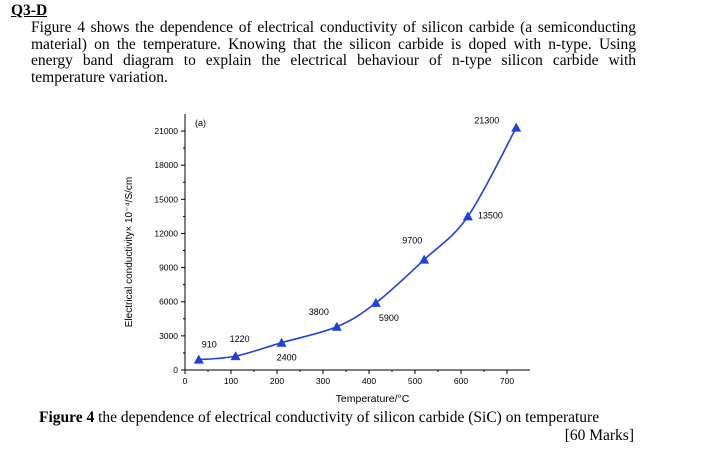 Image resolution: width=720 pixels, height=449 pixels. Describe the element at coordinates (185, 381) in the screenshot. I see `x-tick-label: 0` at that location.